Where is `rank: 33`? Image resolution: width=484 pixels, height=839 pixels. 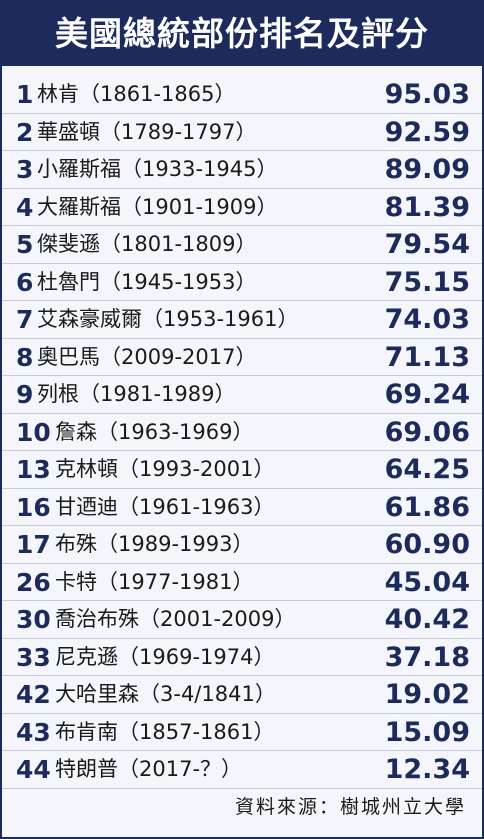
rank: 33 is located at coordinates (33, 657).